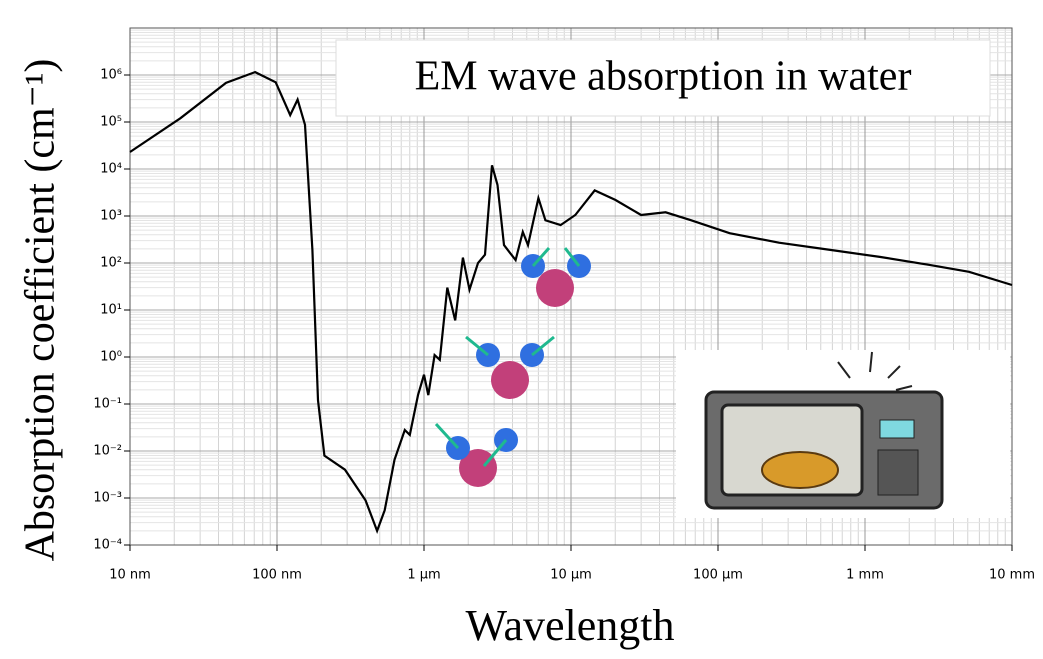  I want to click on y-tick-label: 10¹, so click(111, 310).